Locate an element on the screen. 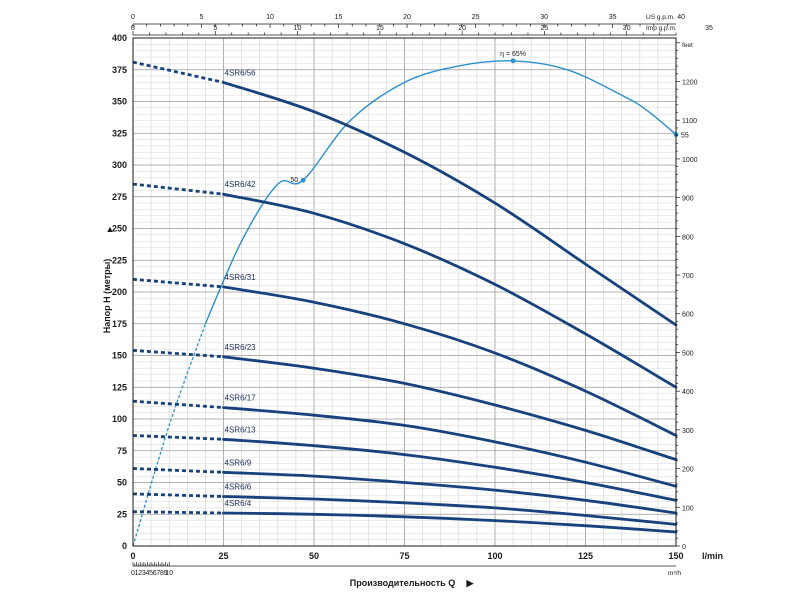 The height and width of the screenshot is (600, 800). y-tick-label: 375 is located at coordinates (119, 70).